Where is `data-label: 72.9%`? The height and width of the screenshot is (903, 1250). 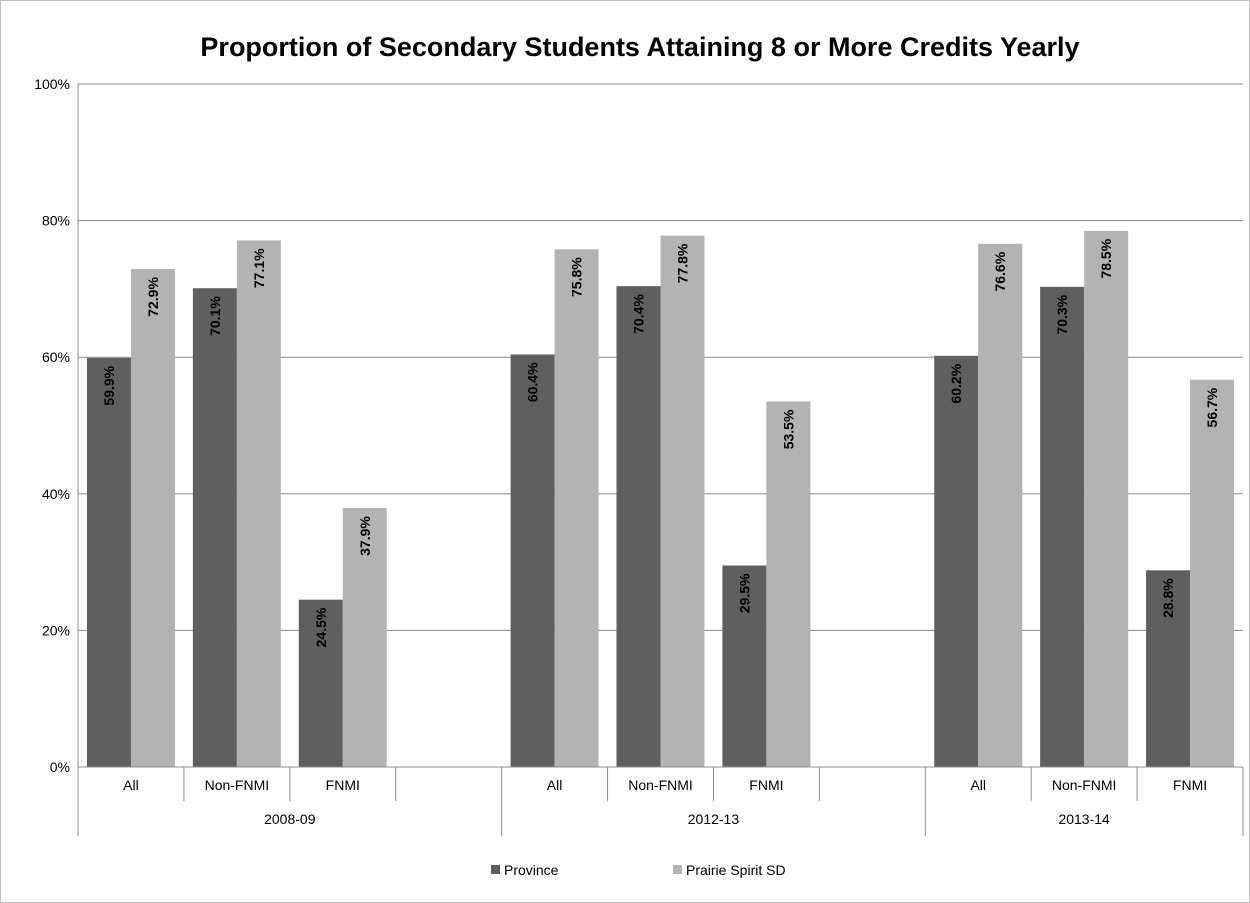 data-label: 72.9% is located at coordinates (153, 297).